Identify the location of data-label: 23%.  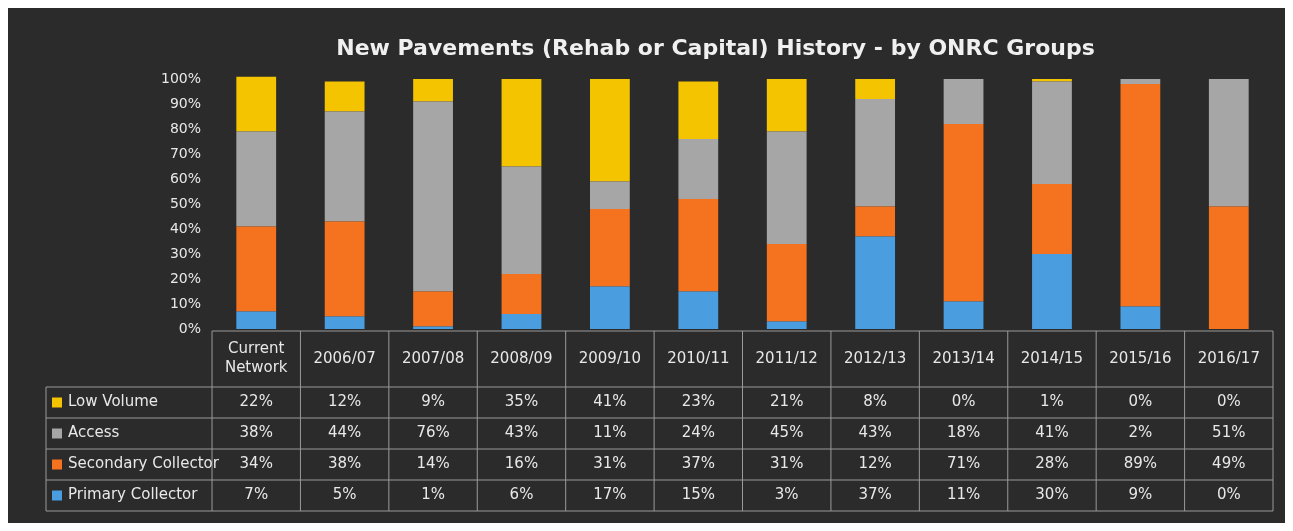
(698, 401).